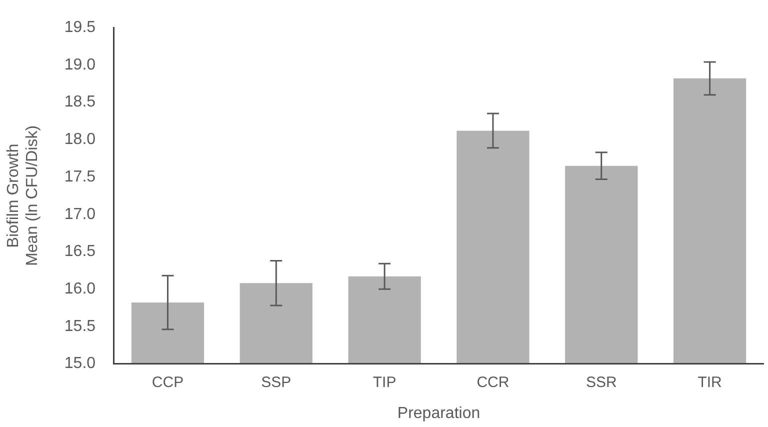 The image size is (768, 427). What do you see at coordinates (276, 382) in the screenshot?
I see `x-tick-label: SSP` at bounding box center [276, 382].